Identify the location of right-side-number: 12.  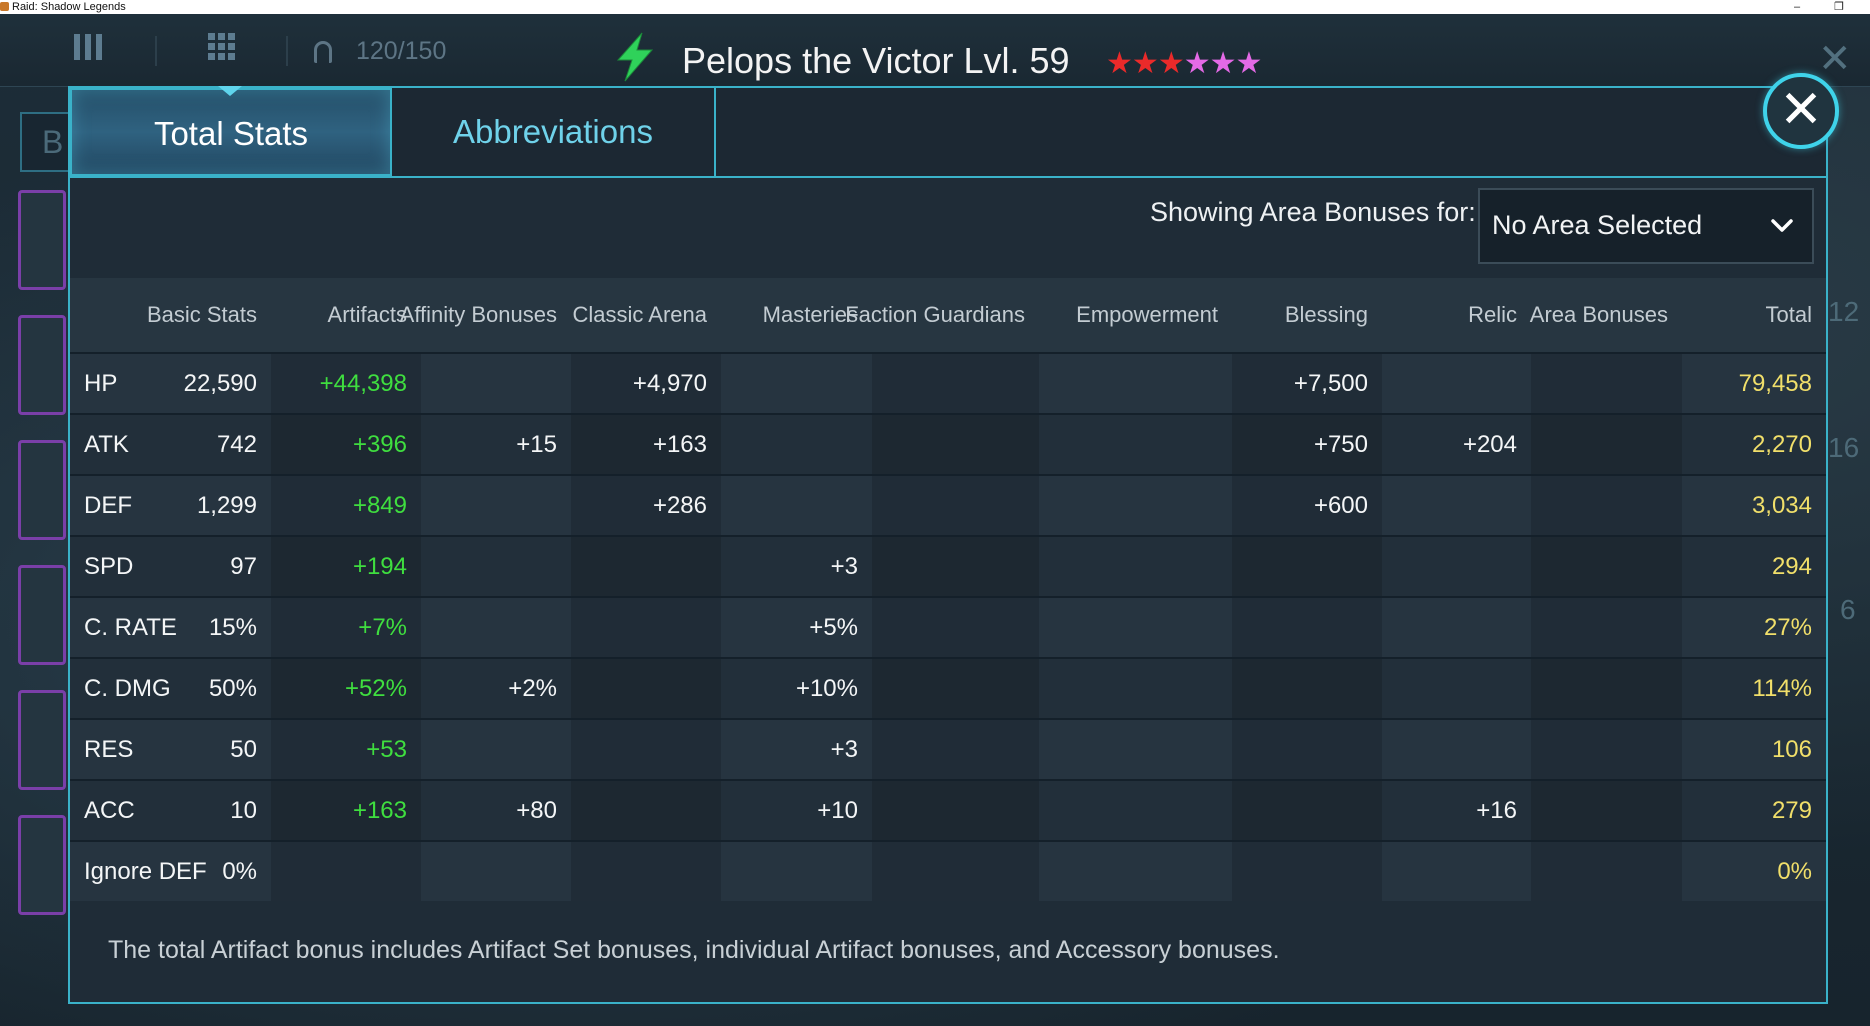
(1844, 311).